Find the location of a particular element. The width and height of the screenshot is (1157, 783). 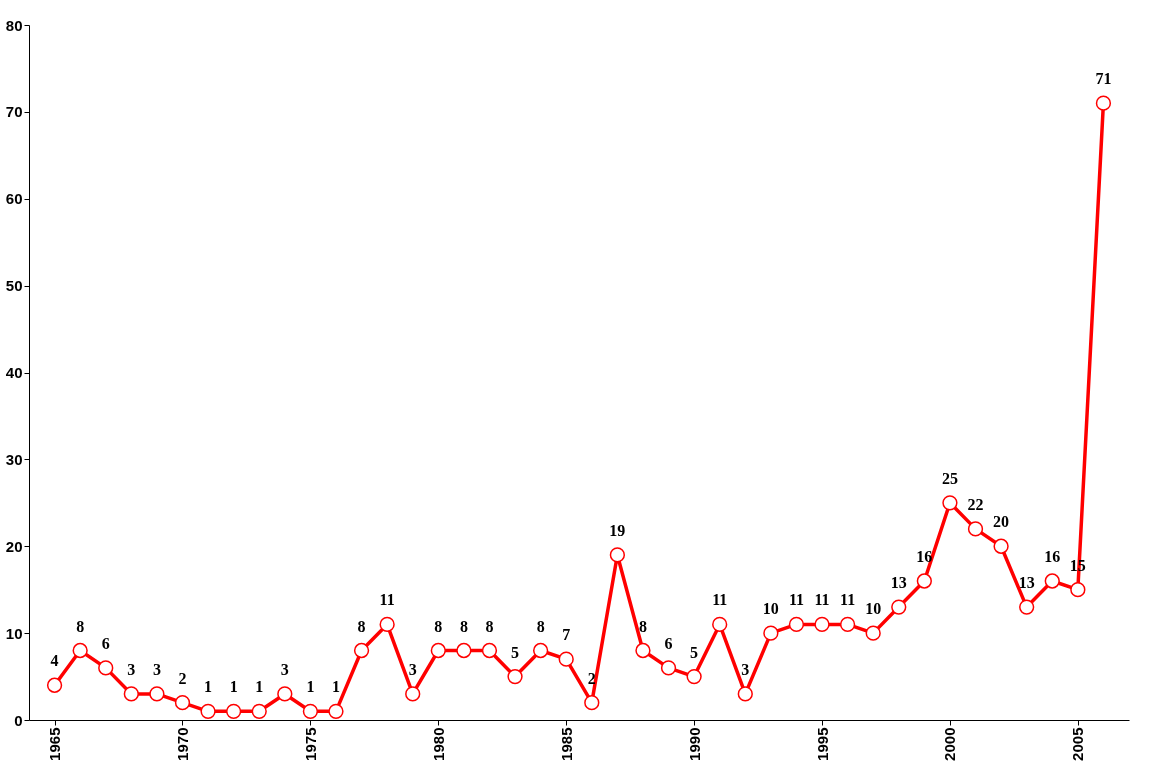

data-label: 20 is located at coordinates (1001, 522).